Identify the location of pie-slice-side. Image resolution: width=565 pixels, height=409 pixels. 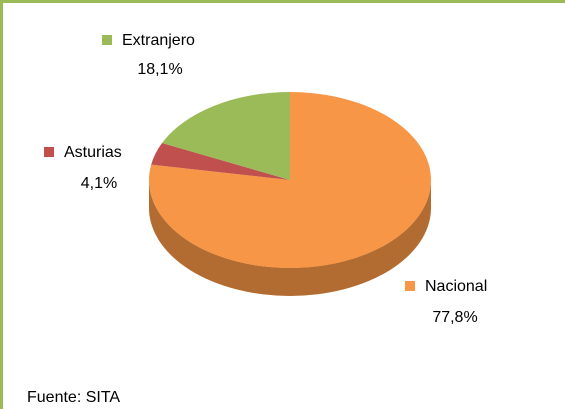
(290, 238).